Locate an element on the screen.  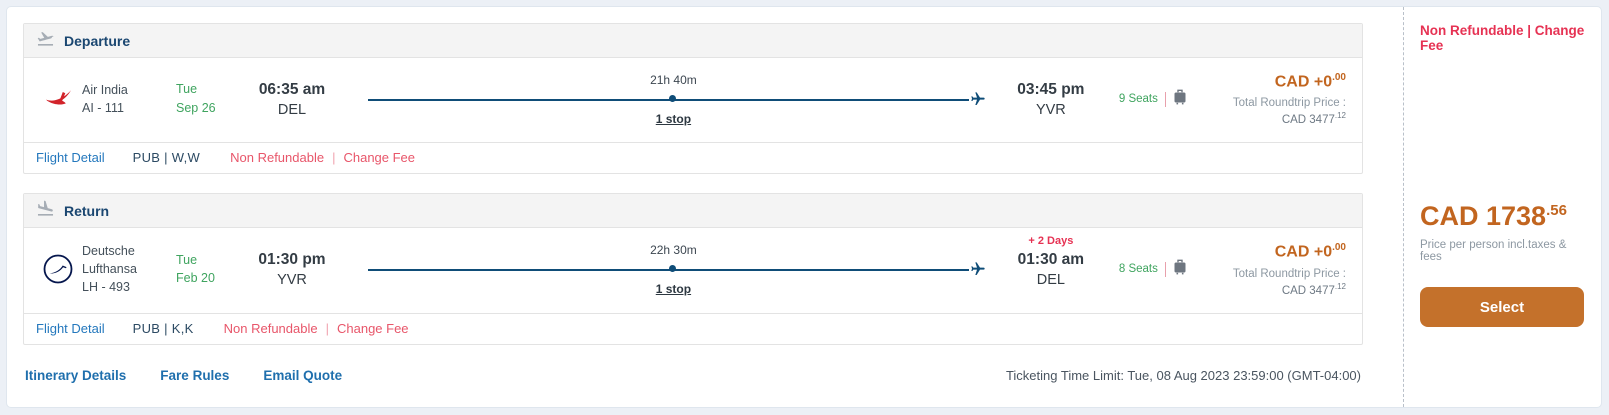
fare-basis-label: PUB | K,K is located at coordinates (163, 328).